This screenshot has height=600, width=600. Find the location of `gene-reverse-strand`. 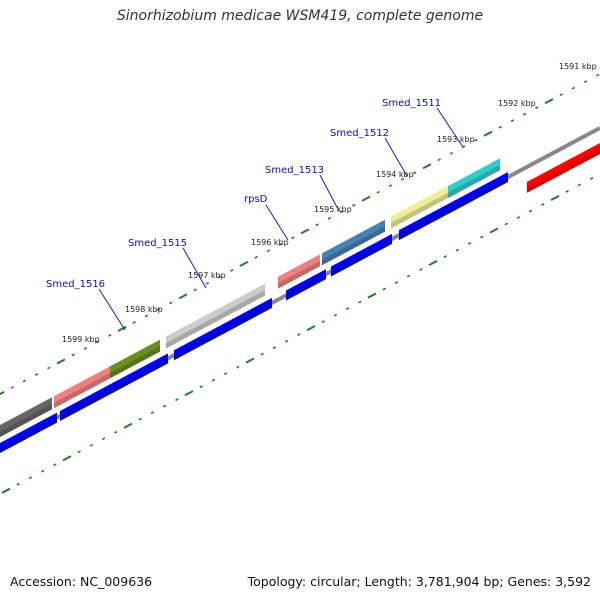

gene-reverse-strand is located at coordinates (563, 167).